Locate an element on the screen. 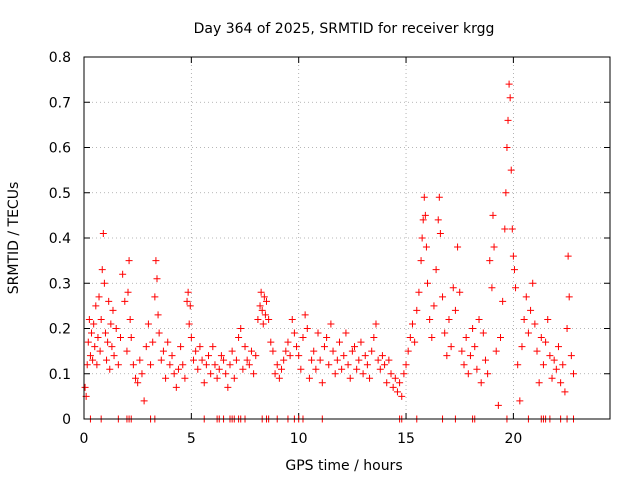  y-tick-label: 0.3 is located at coordinates (60, 284).